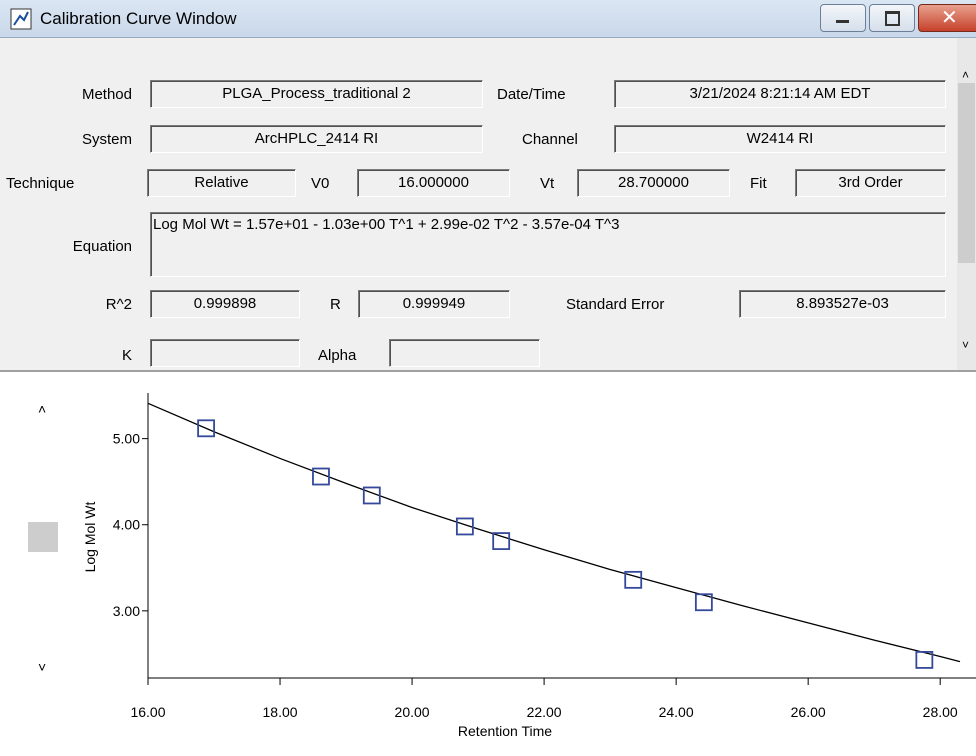  Describe the element at coordinates (615, 304) in the screenshot. I see `std-error-label: Standard Error` at that location.